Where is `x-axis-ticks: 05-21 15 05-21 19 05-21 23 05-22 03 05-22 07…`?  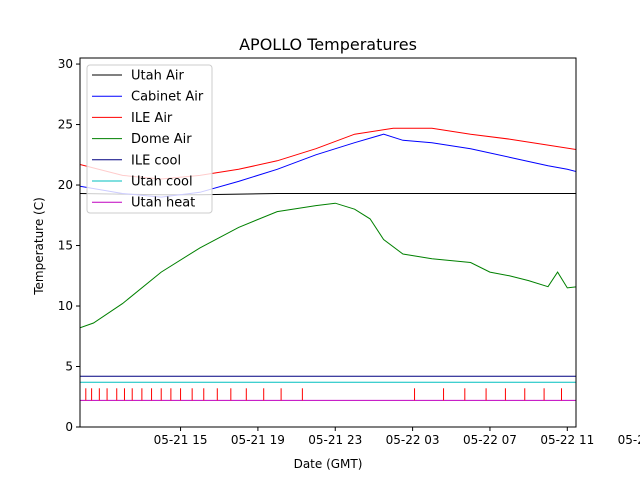 x-axis-ticks: 05-21 15 05-21 19 05-21 23 05-22 03 05-22 07… is located at coordinates (397, 437).